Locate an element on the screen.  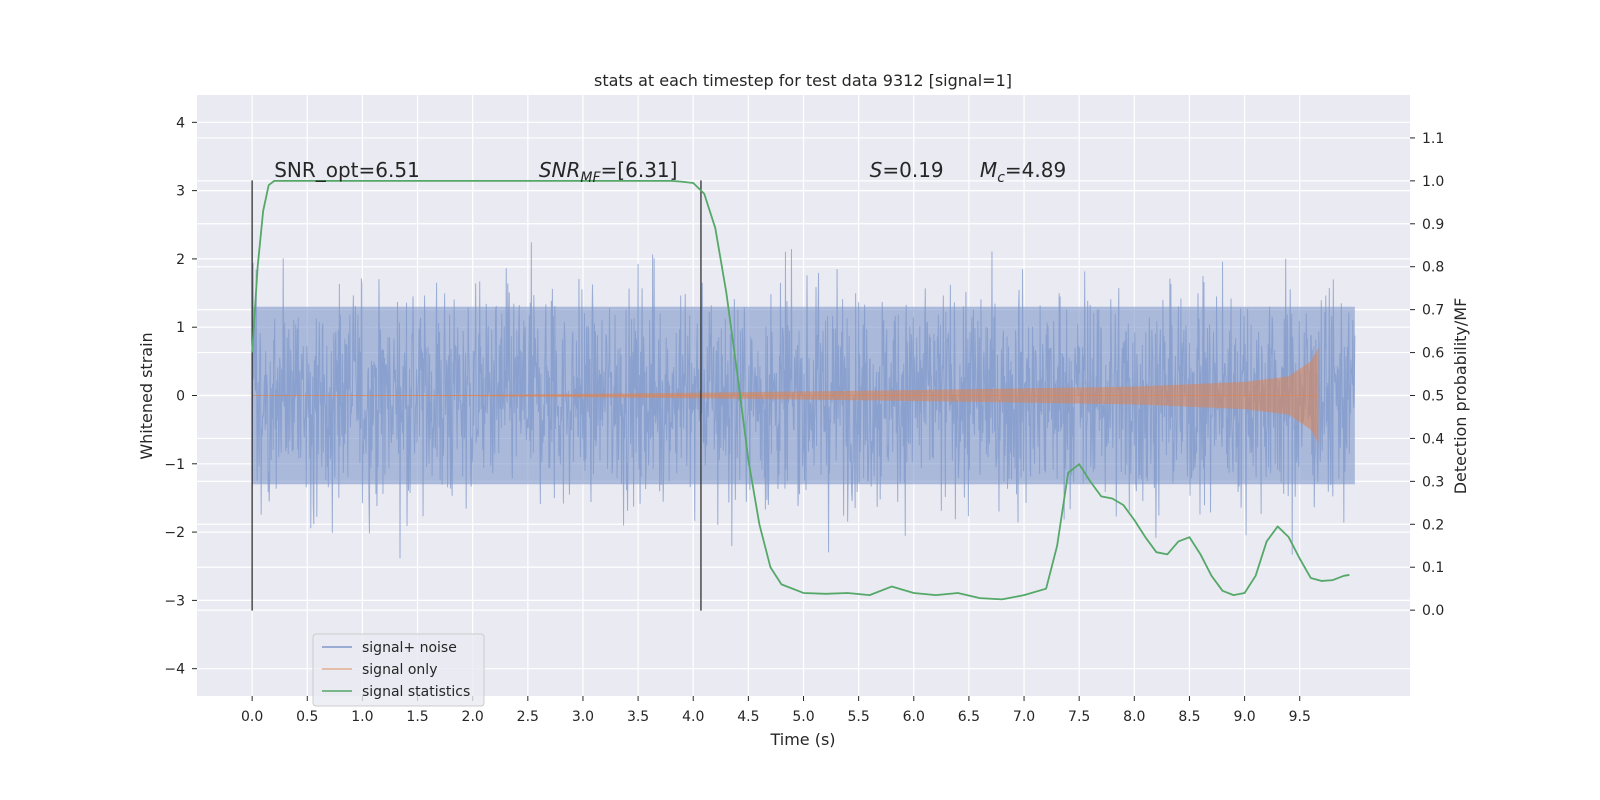
x-tick-label-11: 5.5 is located at coordinates (859, 717).